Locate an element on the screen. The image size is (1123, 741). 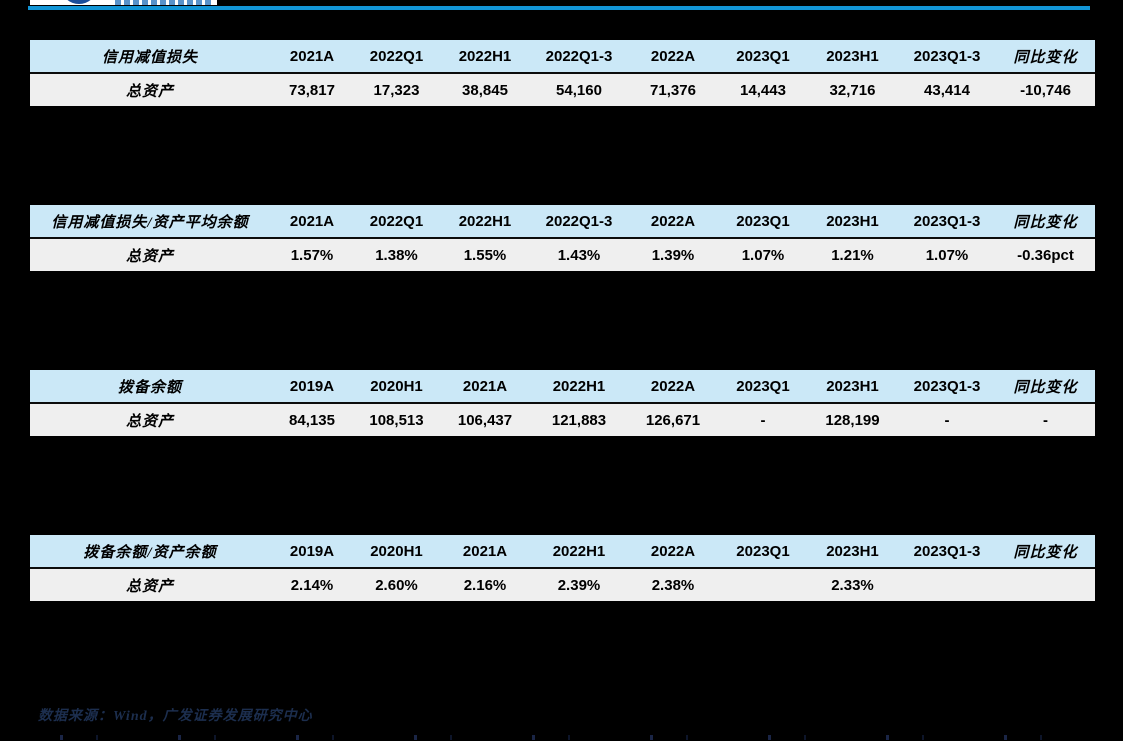
value-cell: 106,437 is located at coordinates (485, 420).